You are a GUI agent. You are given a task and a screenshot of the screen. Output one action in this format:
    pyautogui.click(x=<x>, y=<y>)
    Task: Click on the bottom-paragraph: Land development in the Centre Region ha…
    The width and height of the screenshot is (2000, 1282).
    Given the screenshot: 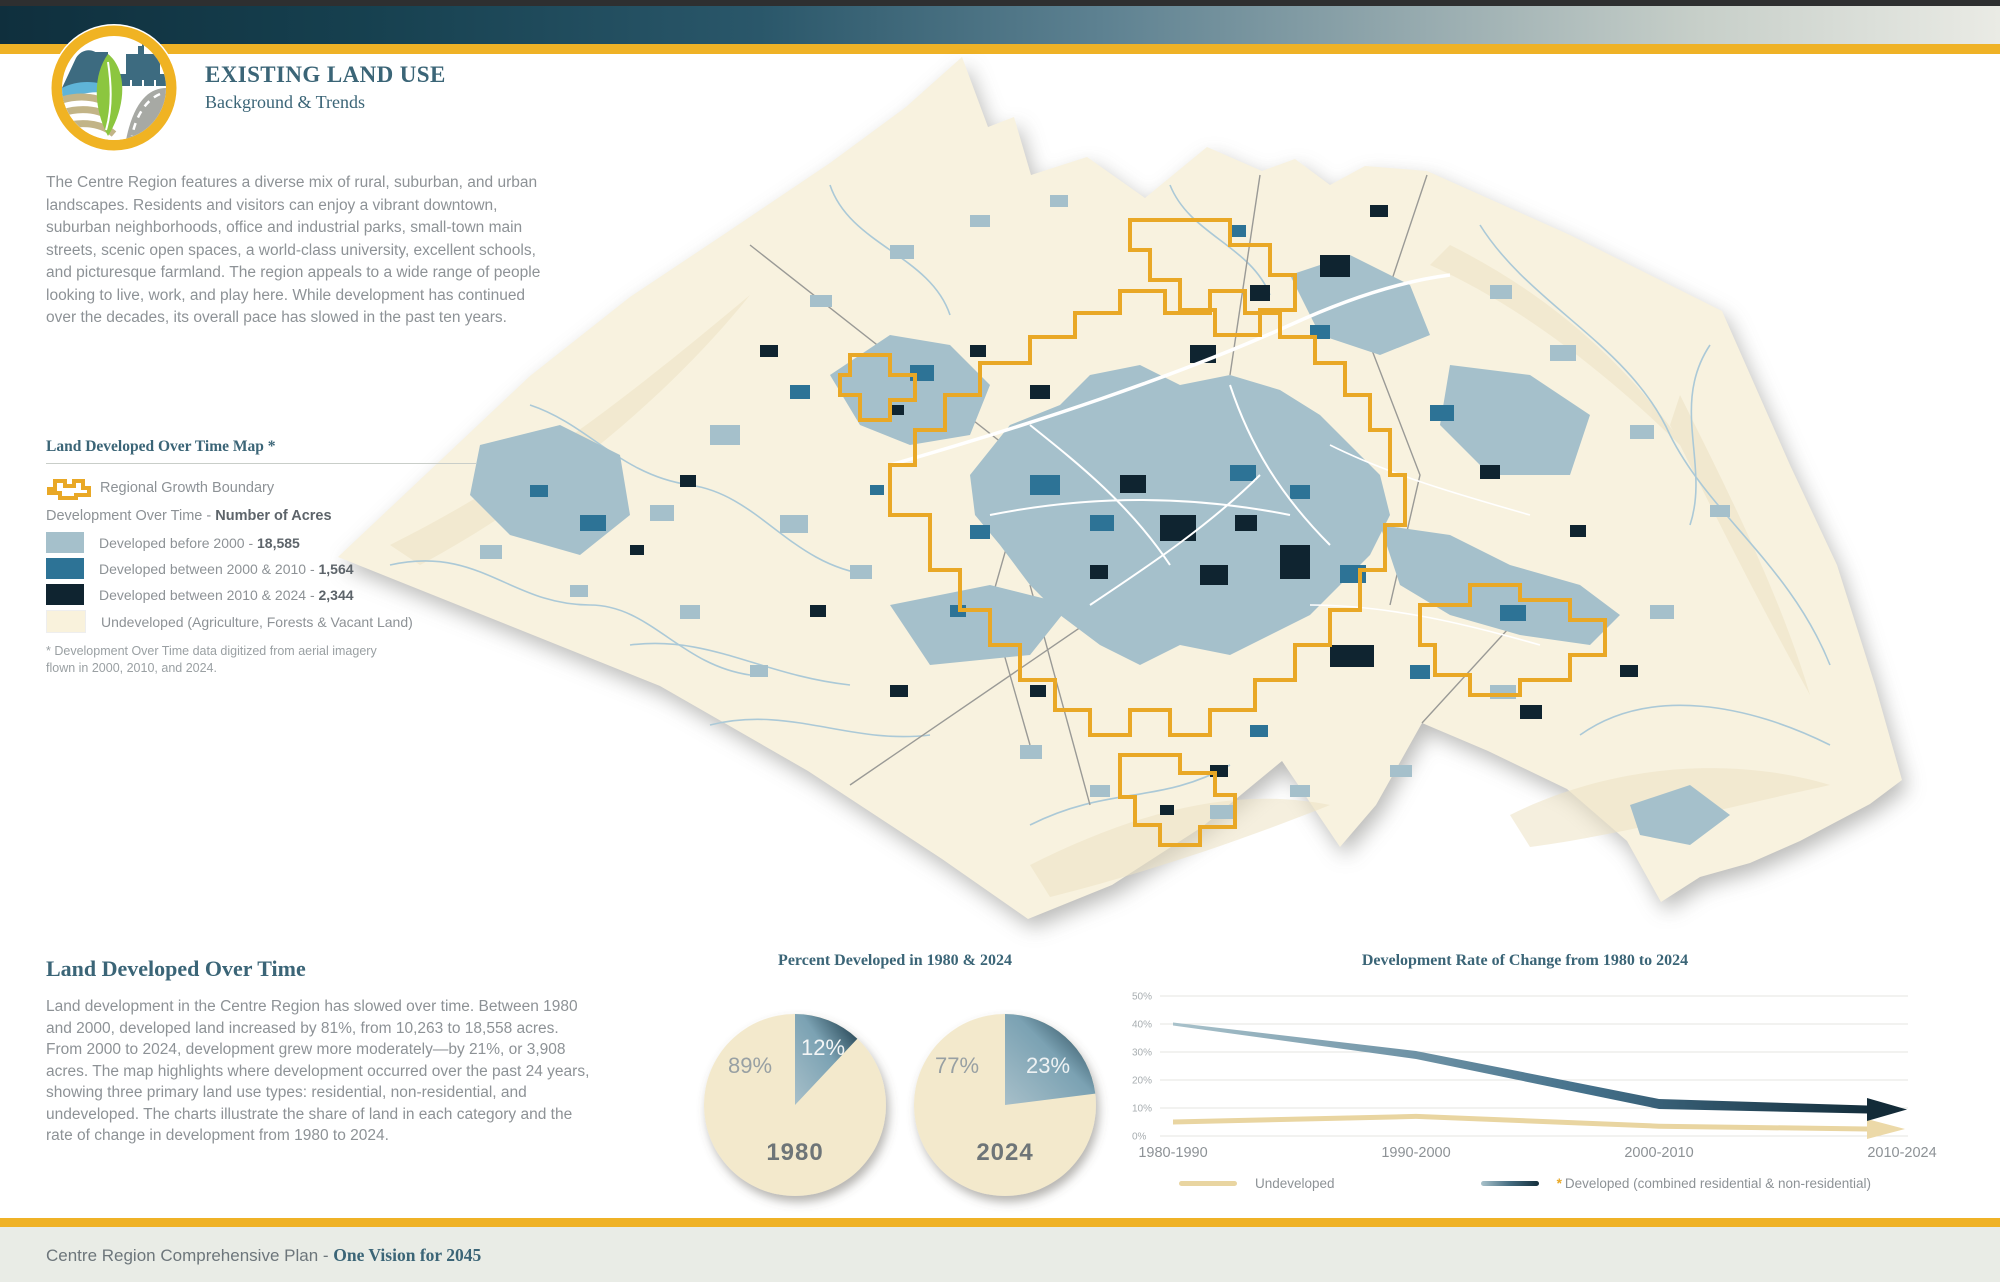 What is the action you would take?
    pyautogui.click(x=318, y=1071)
    